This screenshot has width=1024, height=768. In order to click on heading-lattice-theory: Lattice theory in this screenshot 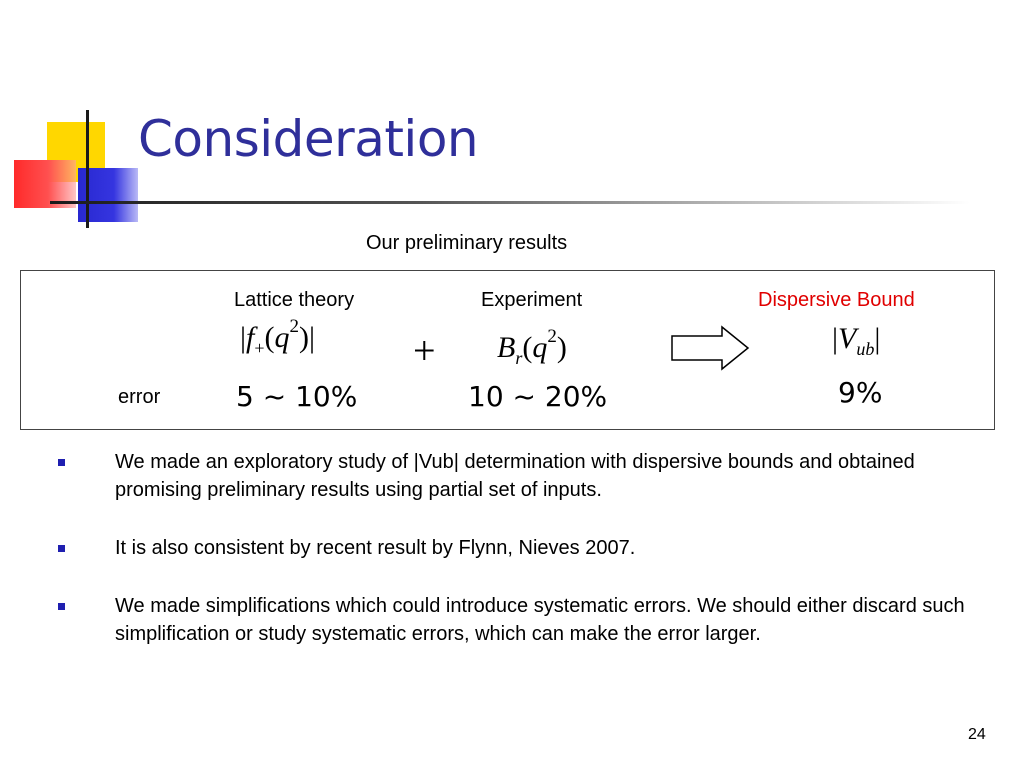, I will do `click(294, 300)`.